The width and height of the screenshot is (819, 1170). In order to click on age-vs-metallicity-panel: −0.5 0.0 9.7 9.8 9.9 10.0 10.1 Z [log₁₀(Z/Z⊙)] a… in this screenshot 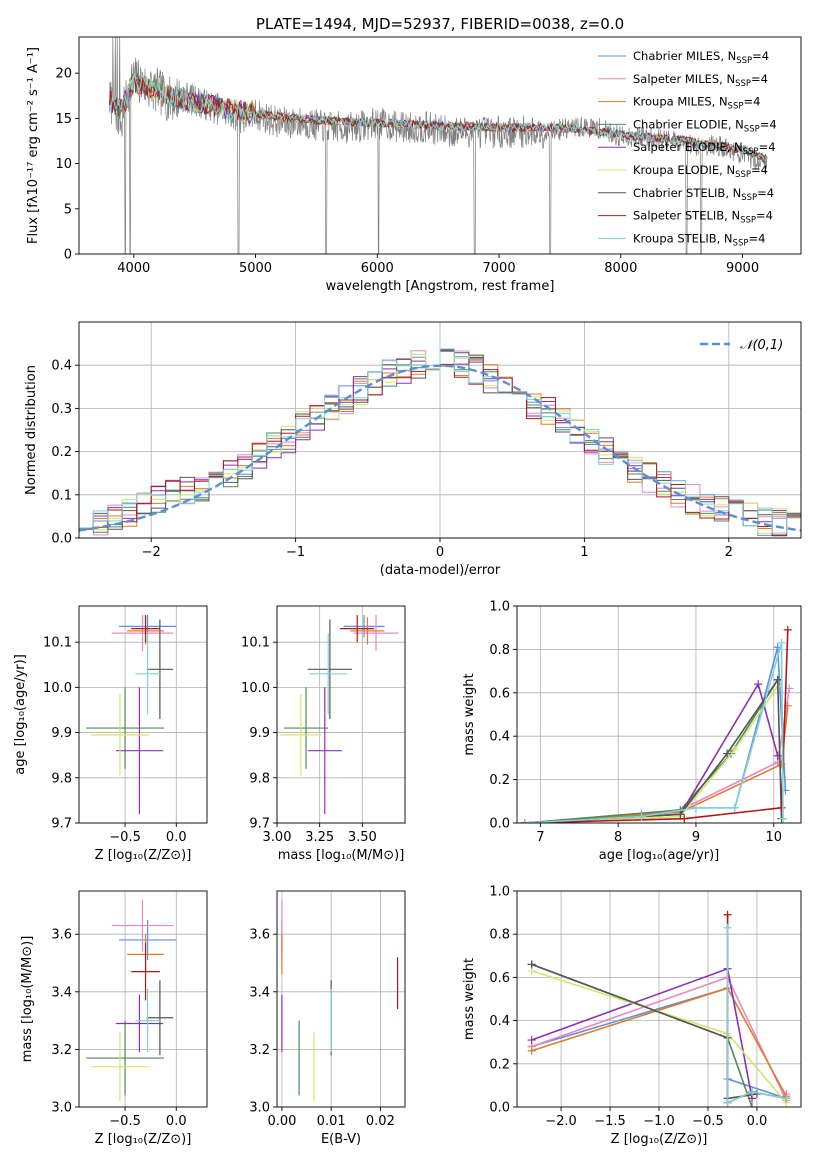, I will do `click(110, 734)`.